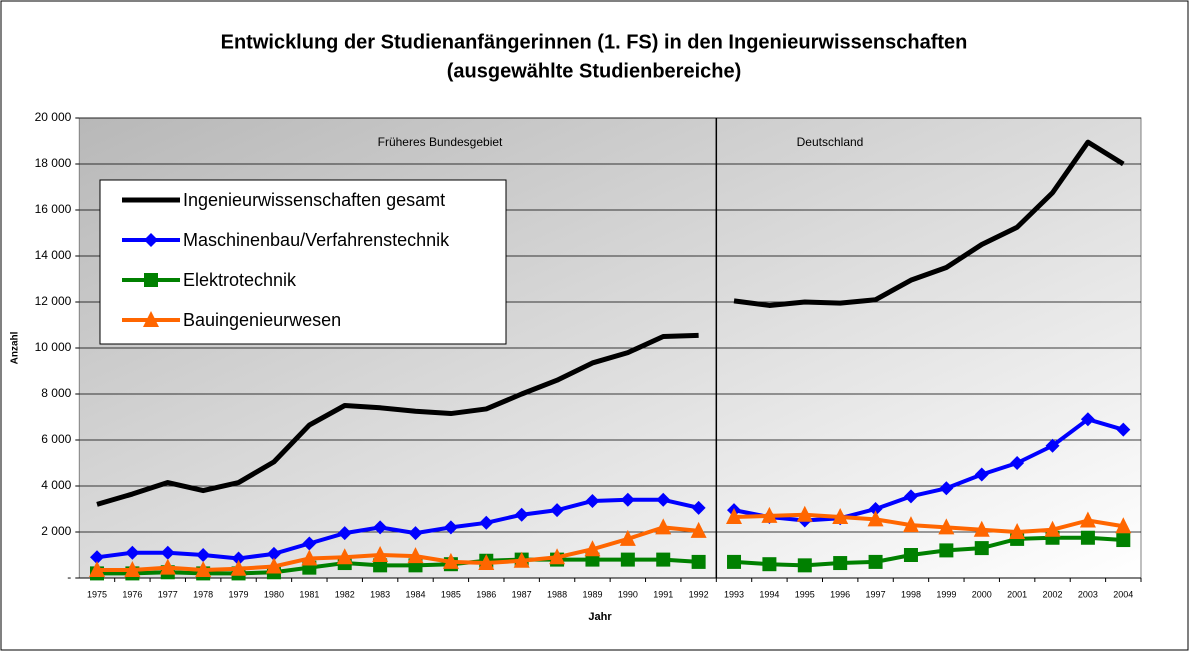 The width and height of the screenshot is (1189, 656). What do you see at coordinates (982, 594) in the screenshot?
I see `x-tick-label: 2000` at bounding box center [982, 594].